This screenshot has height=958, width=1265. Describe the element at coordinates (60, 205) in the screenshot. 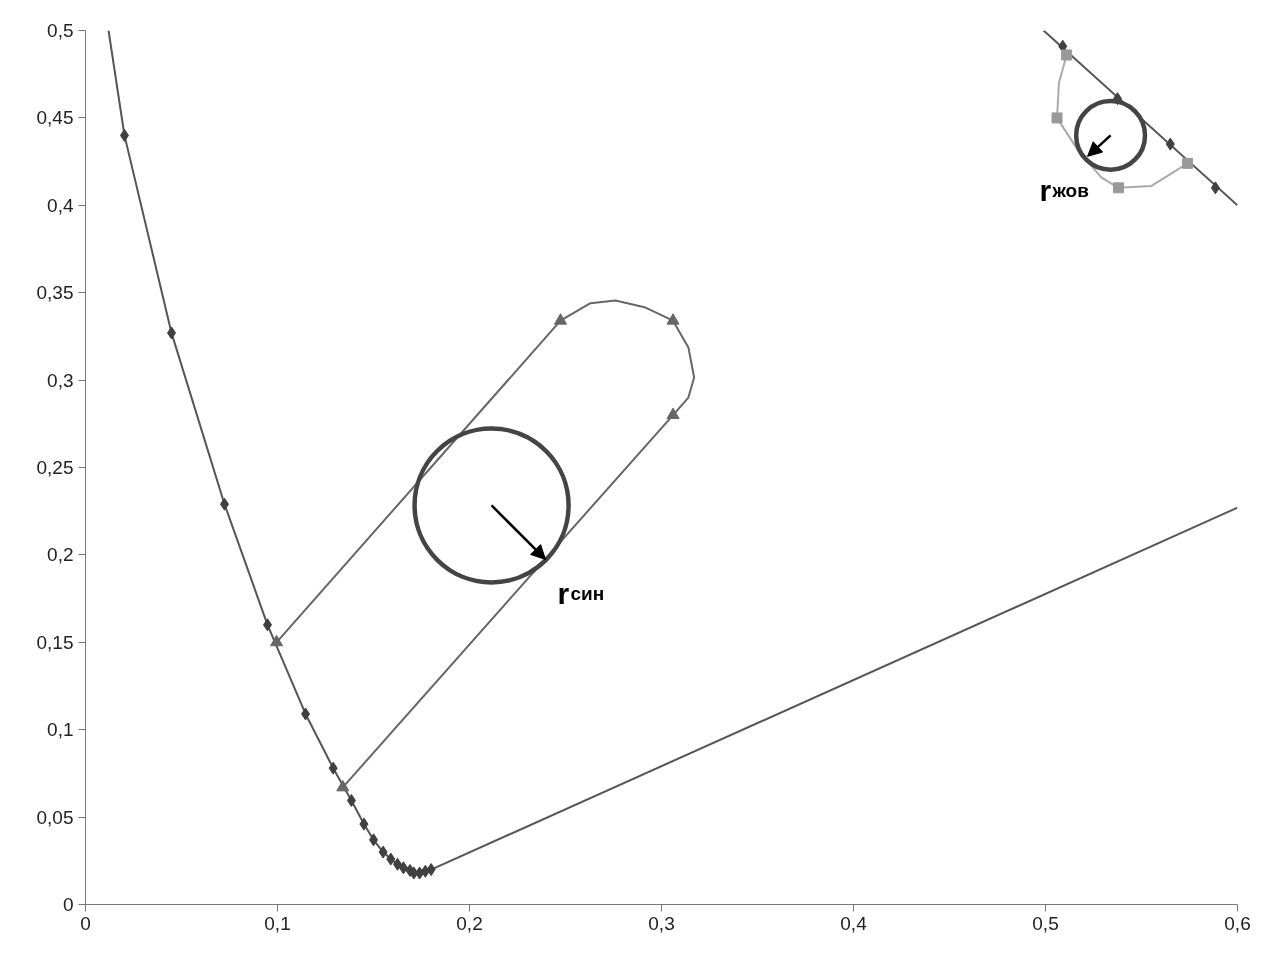

I see `y-tick-label: 0,4` at that location.